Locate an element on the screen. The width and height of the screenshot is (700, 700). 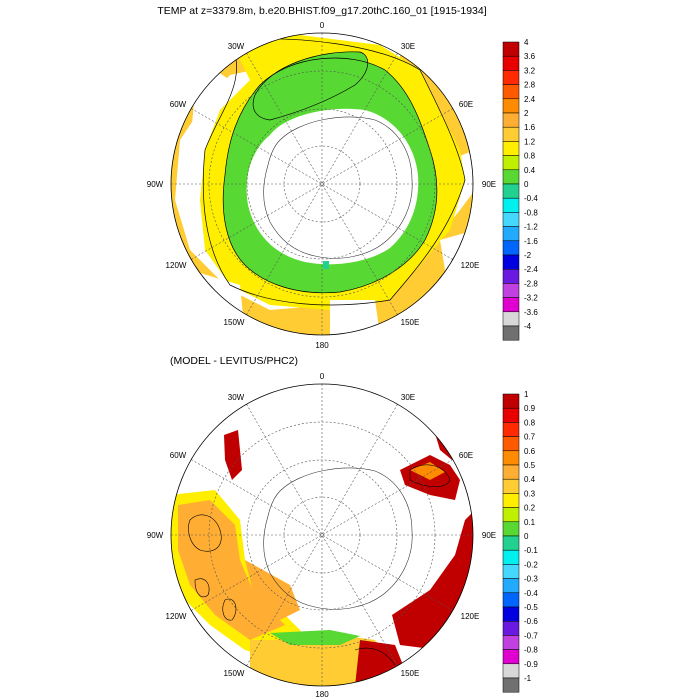
panel1-colorbar-label: -1.6 is located at coordinates (531, 241).